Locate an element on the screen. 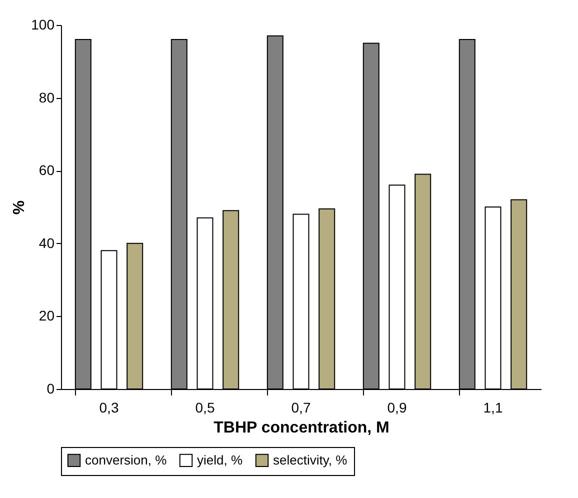 Image resolution: width=578 pixels, height=498 pixels. y-axis-title: % is located at coordinates (19, 207).